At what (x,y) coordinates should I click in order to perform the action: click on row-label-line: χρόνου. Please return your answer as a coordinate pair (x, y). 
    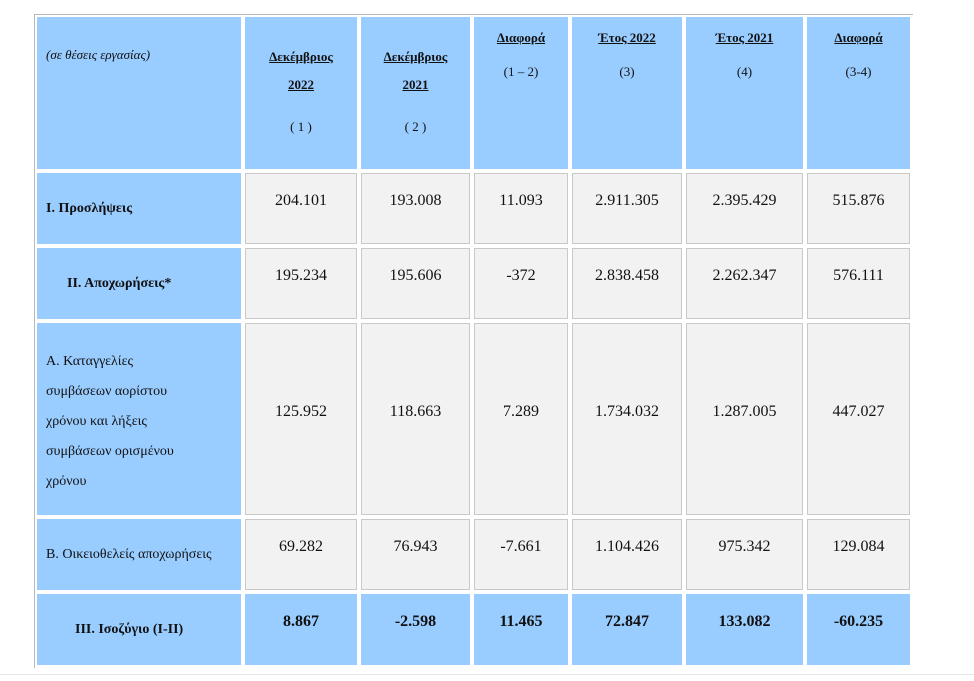
    Looking at the image, I should click on (66, 481).